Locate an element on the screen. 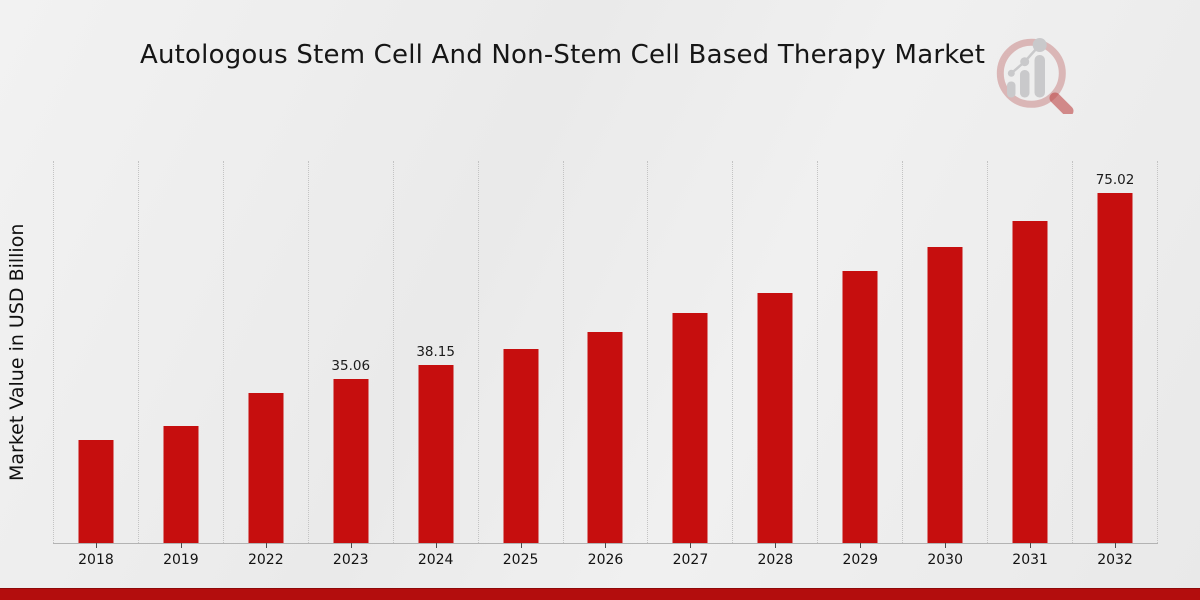 The height and width of the screenshot is (600, 1200). footer-accent-bar is located at coordinates (600, 594).